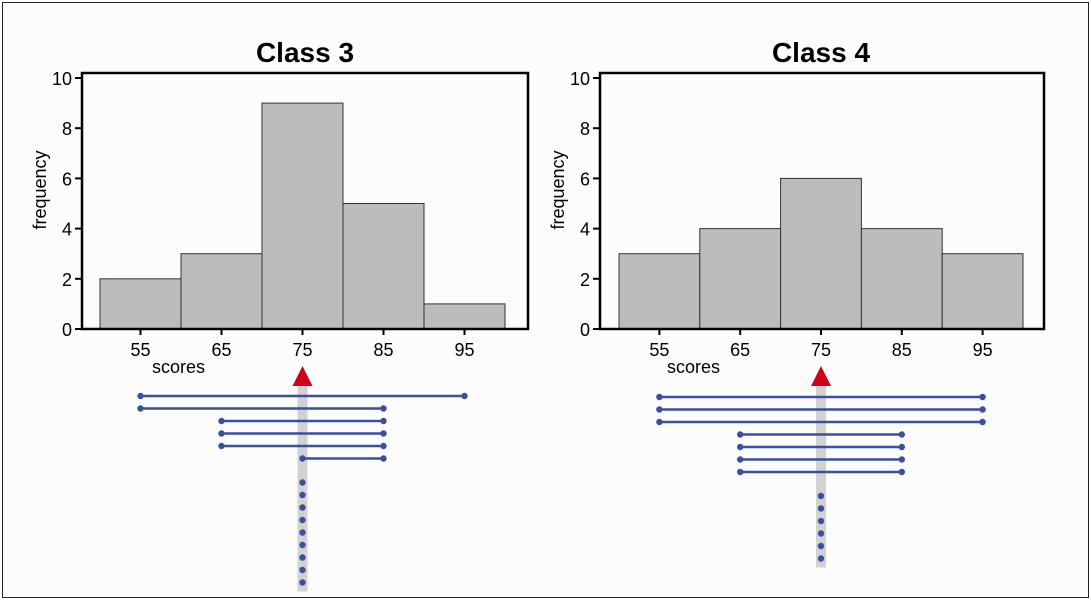  I want to click on chart-title: Class 3, so click(305, 52).